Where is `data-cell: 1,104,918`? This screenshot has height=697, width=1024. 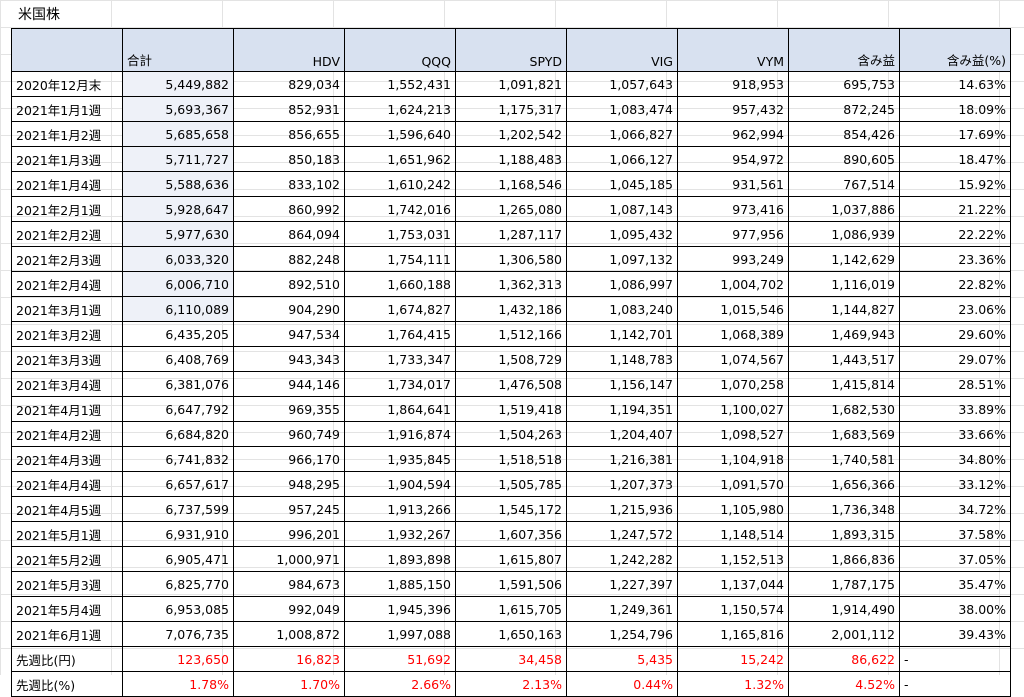 data-cell: 1,104,918 is located at coordinates (733, 459).